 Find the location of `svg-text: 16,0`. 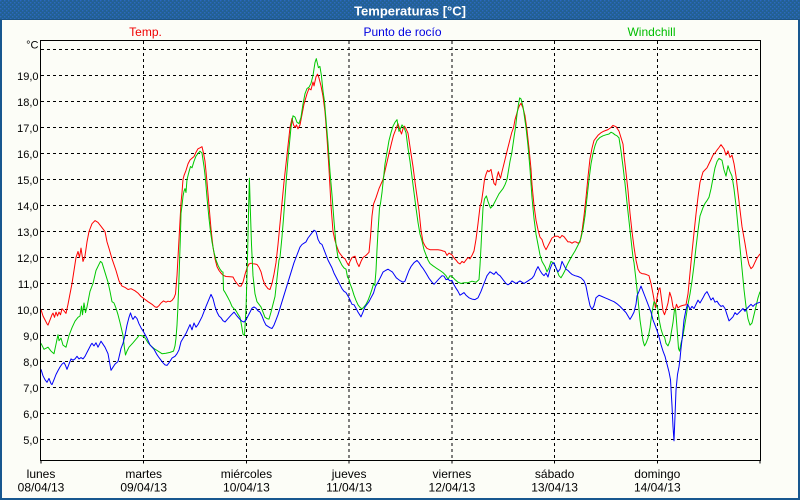

svg-text: 16,0 is located at coordinates (27, 155).